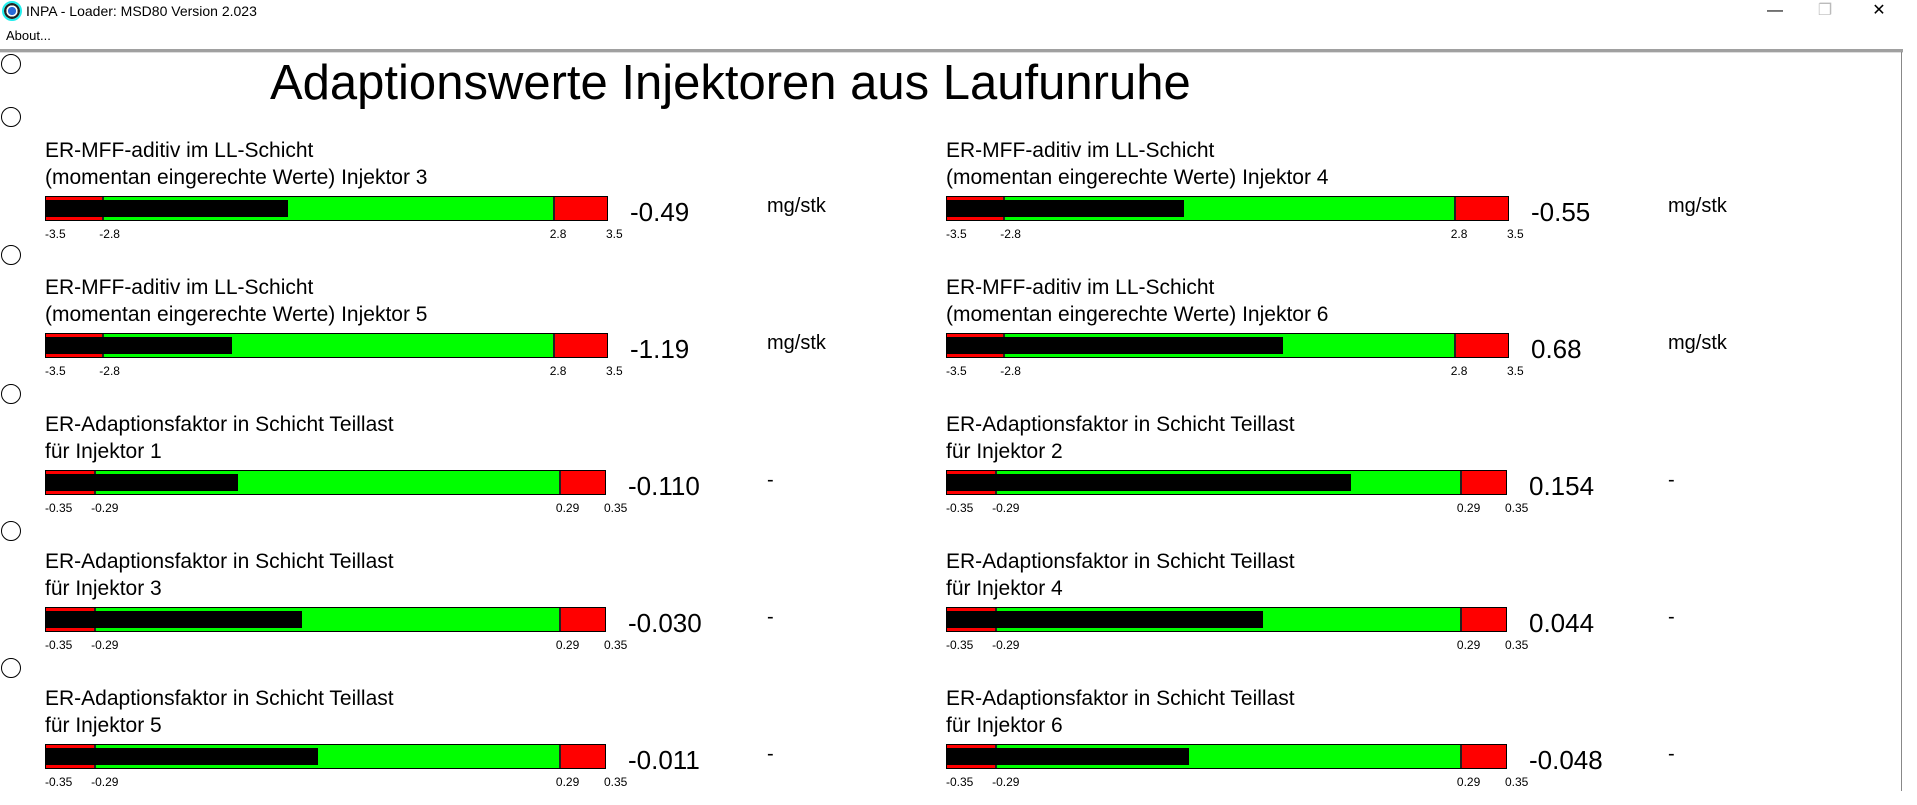  Describe the element at coordinates (1566, 760) in the screenshot. I see `gauge-value: -0.048` at that location.